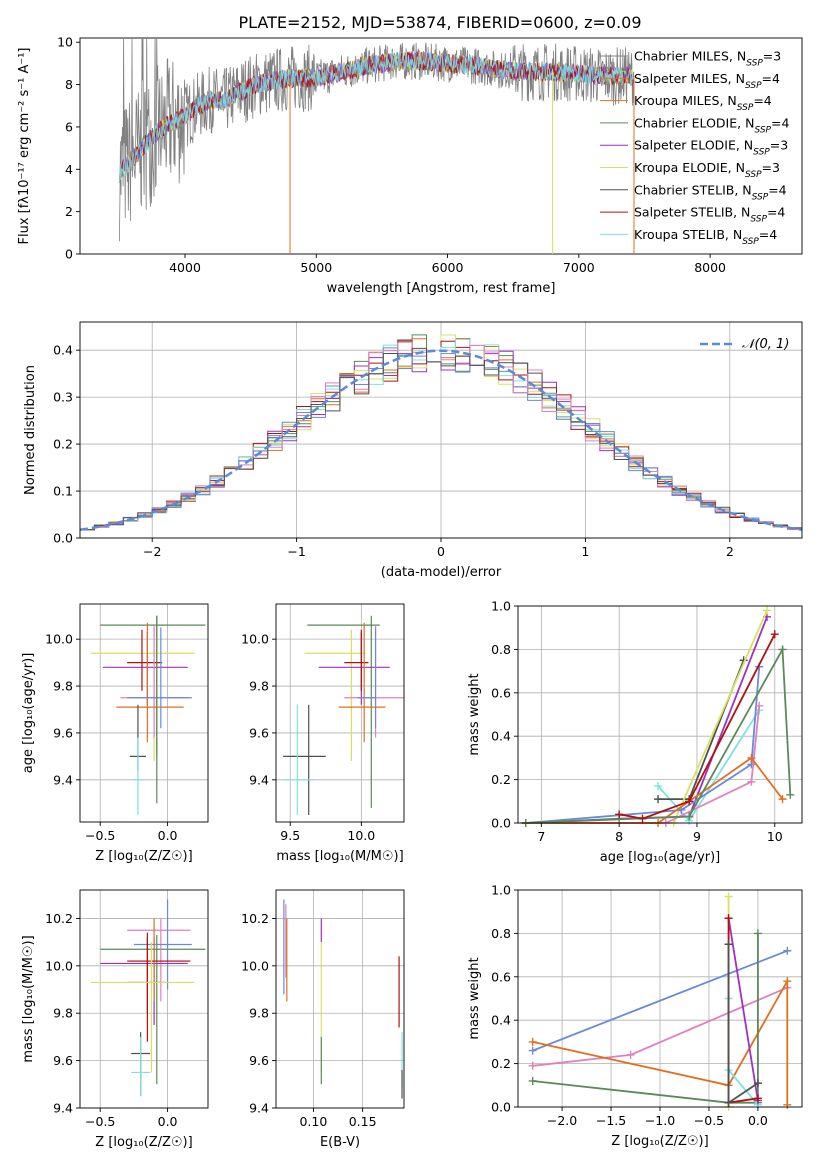 The width and height of the screenshot is (819, 1170). I want to click on y-axis-label: Normed distribution, so click(30, 430).